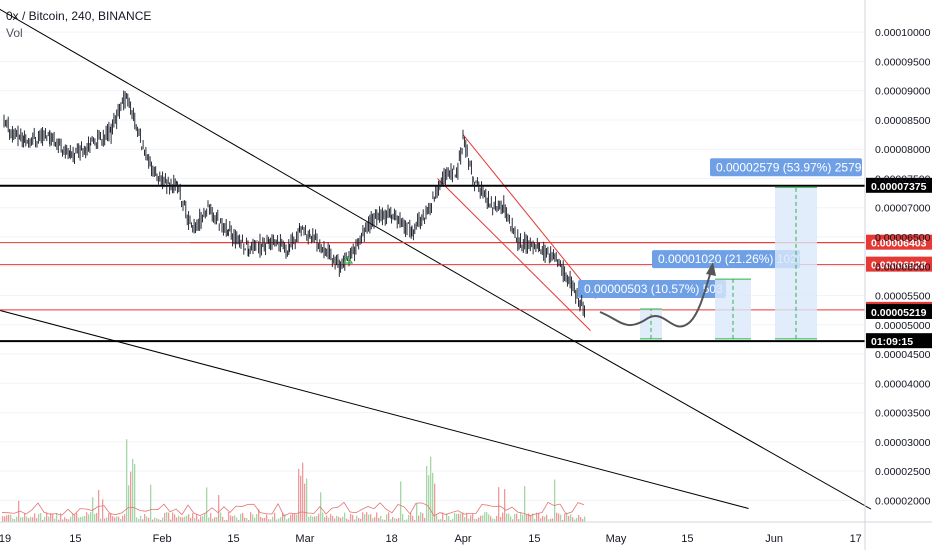 This screenshot has width=932, height=555. What do you see at coordinates (903, 326) in the screenshot?
I see `price-tick-label: 0.00005000` at bounding box center [903, 326].